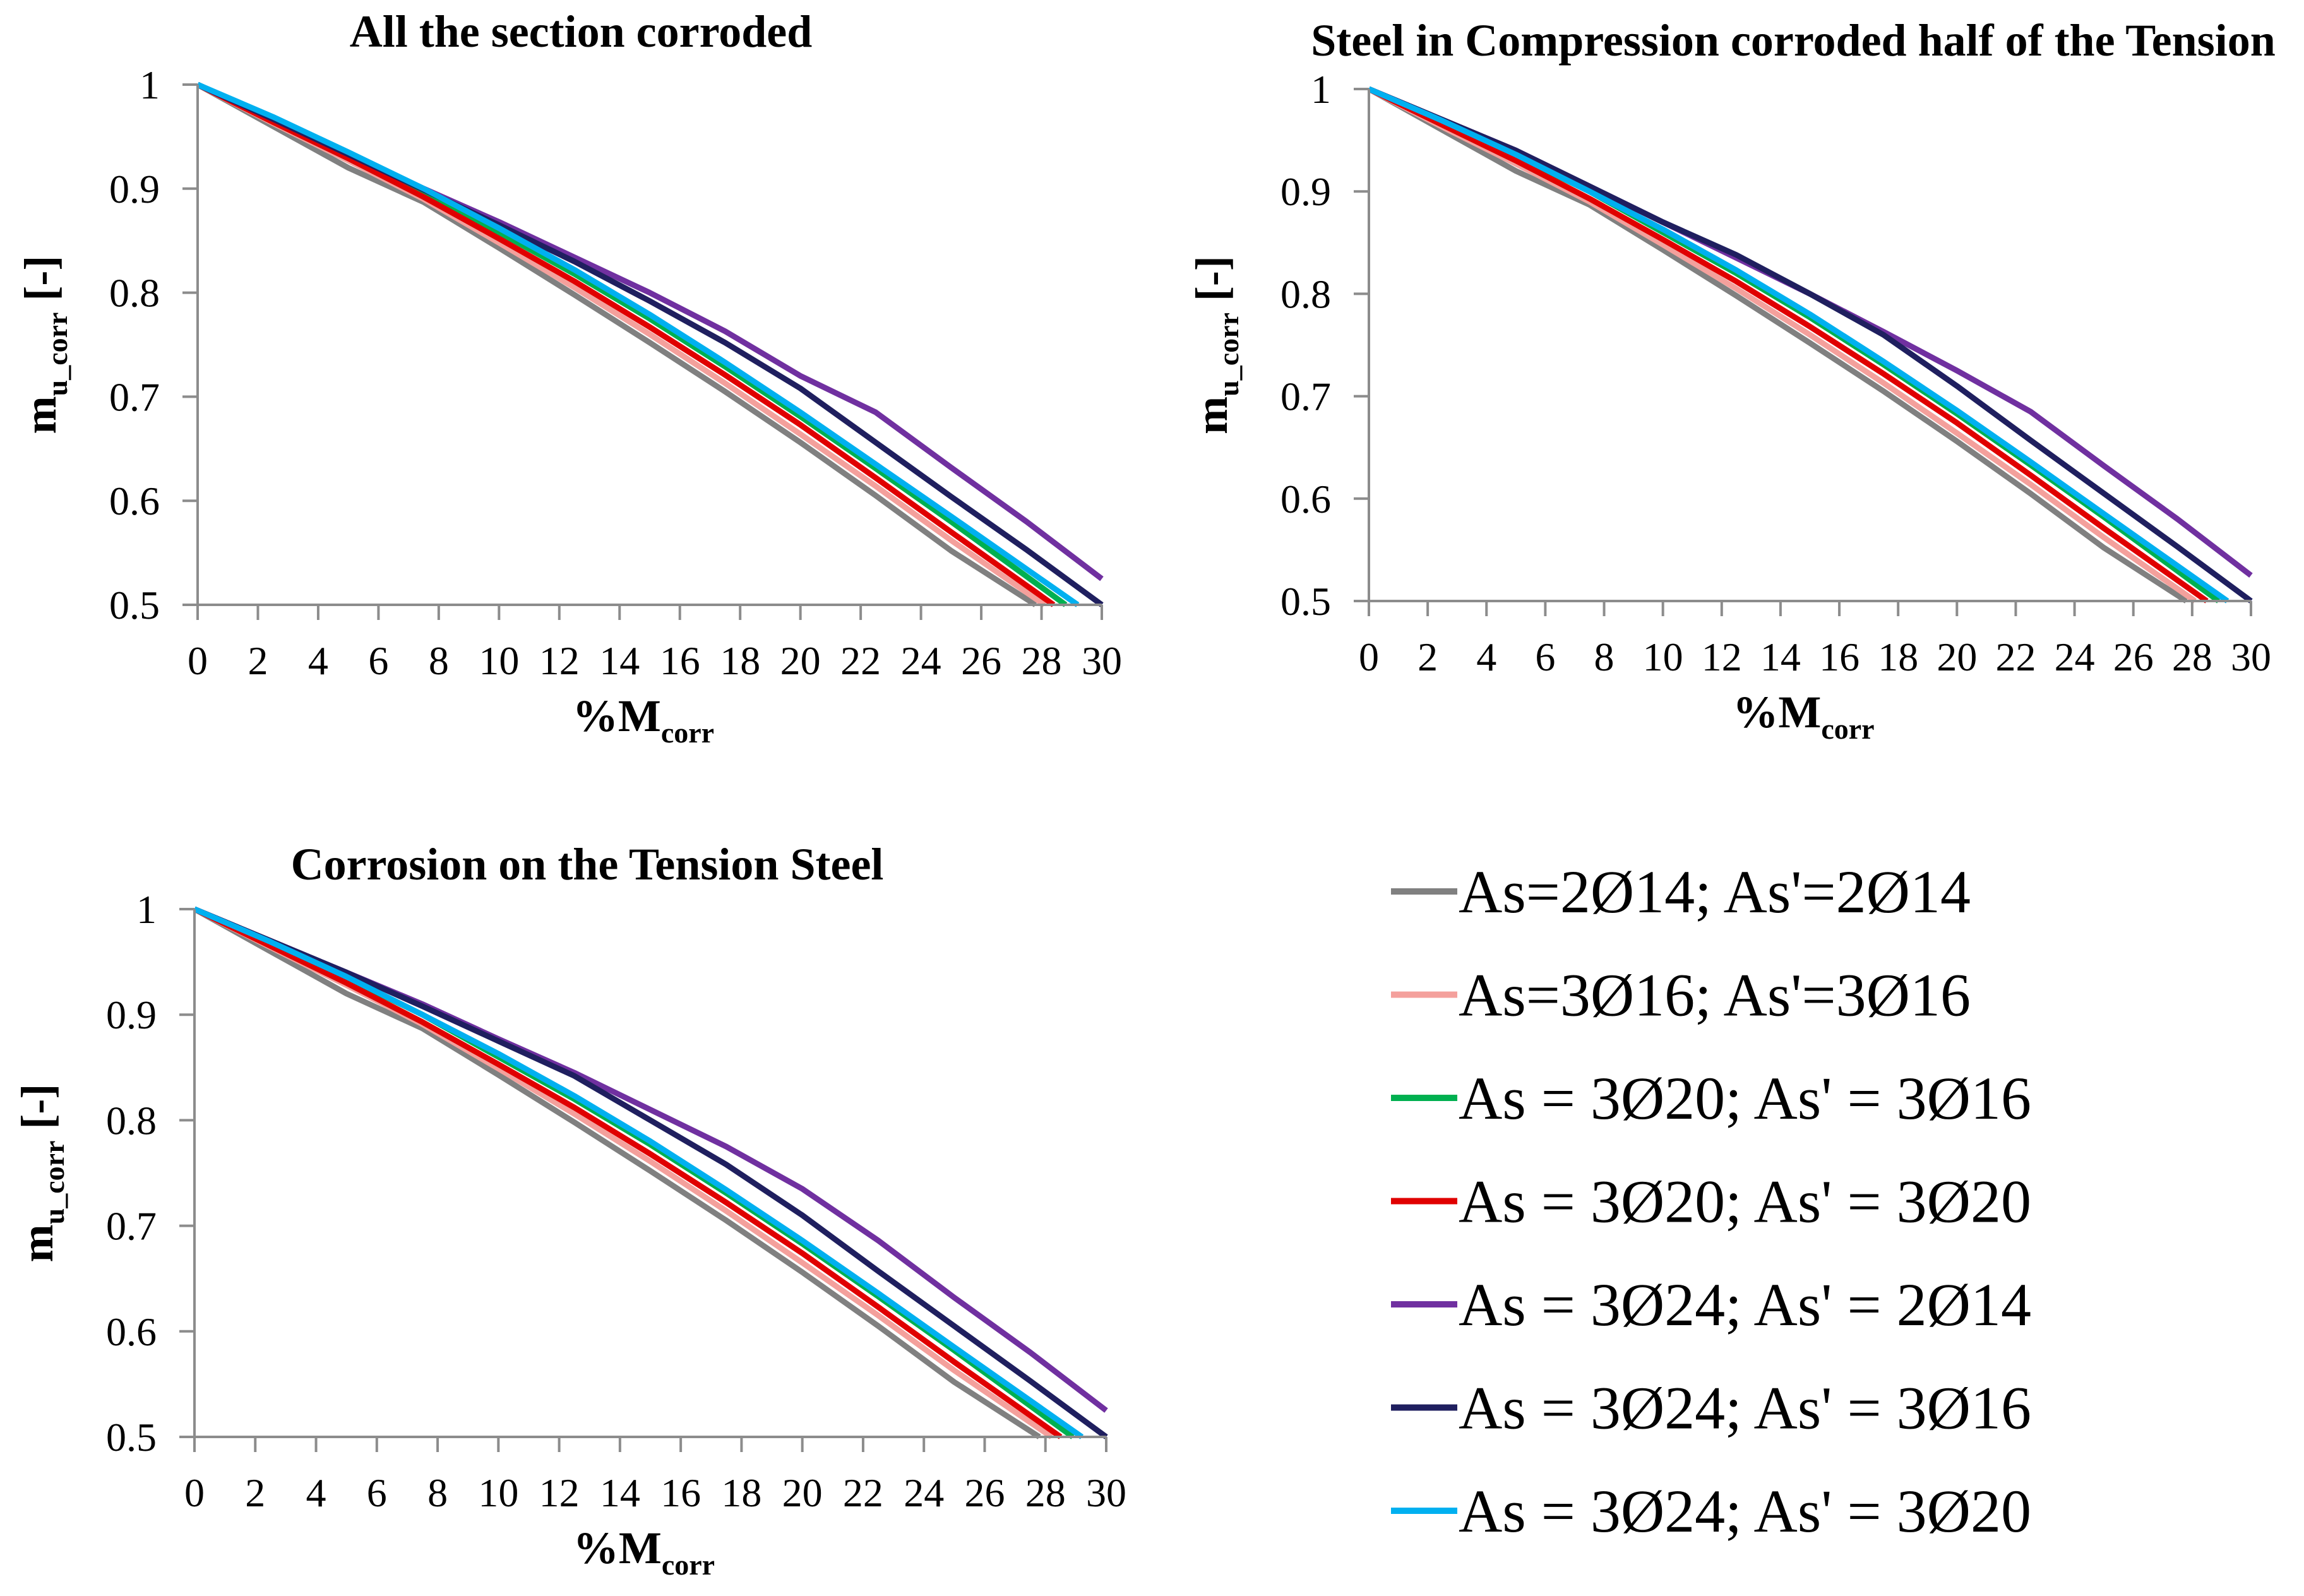 The image size is (2304, 1596). I want to click on chart-1-y-axis-label: mu_corr [-], so click(44, 345).